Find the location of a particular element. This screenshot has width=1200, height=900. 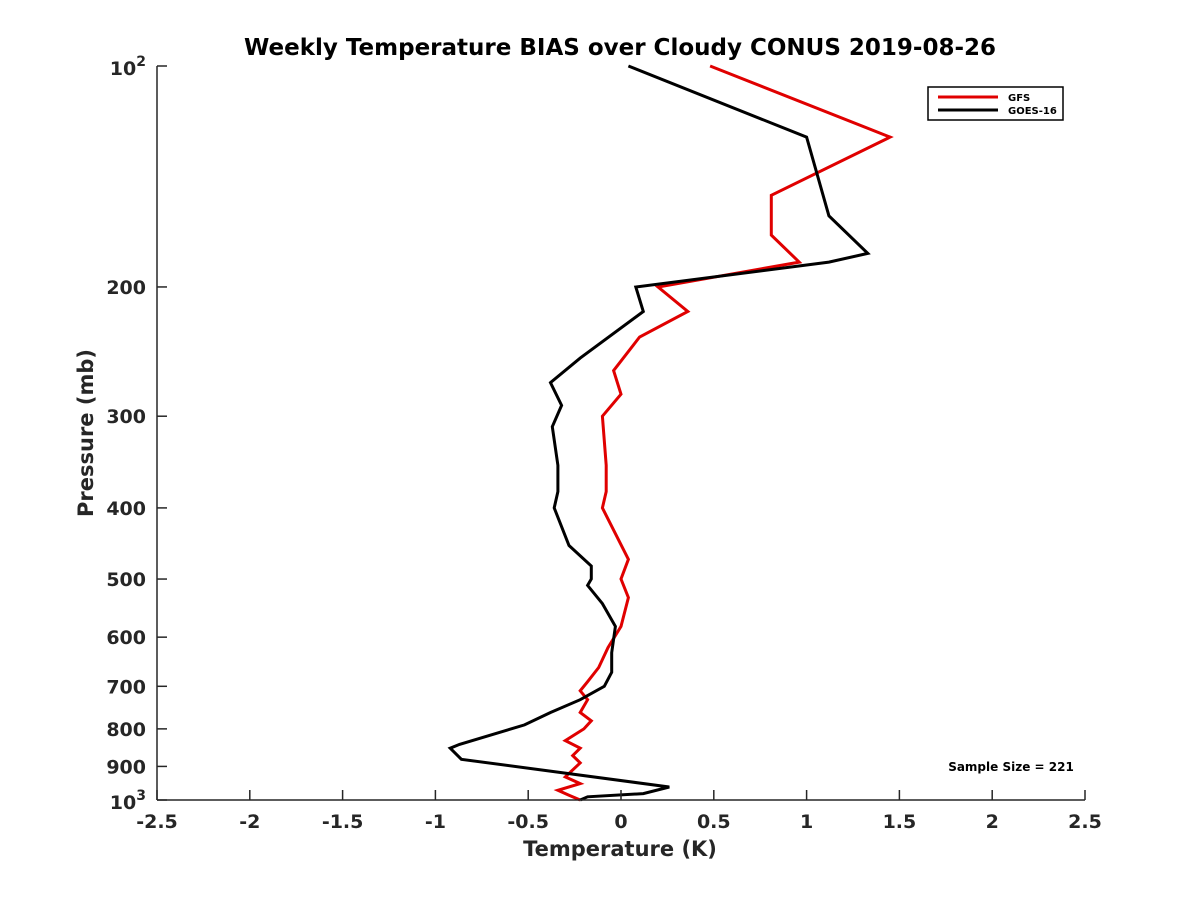

x-axis-label: Temperature (K) is located at coordinates (620, 849).